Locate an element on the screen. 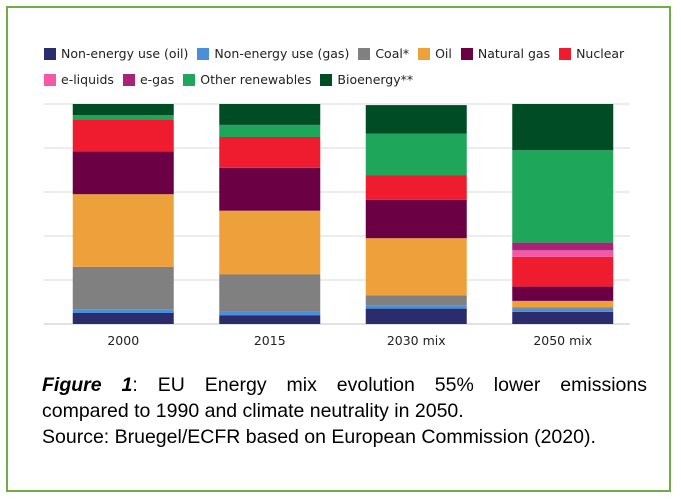 The width and height of the screenshot is (681, 502). legend-item: Nuclear is located at coordinates (591, 54).